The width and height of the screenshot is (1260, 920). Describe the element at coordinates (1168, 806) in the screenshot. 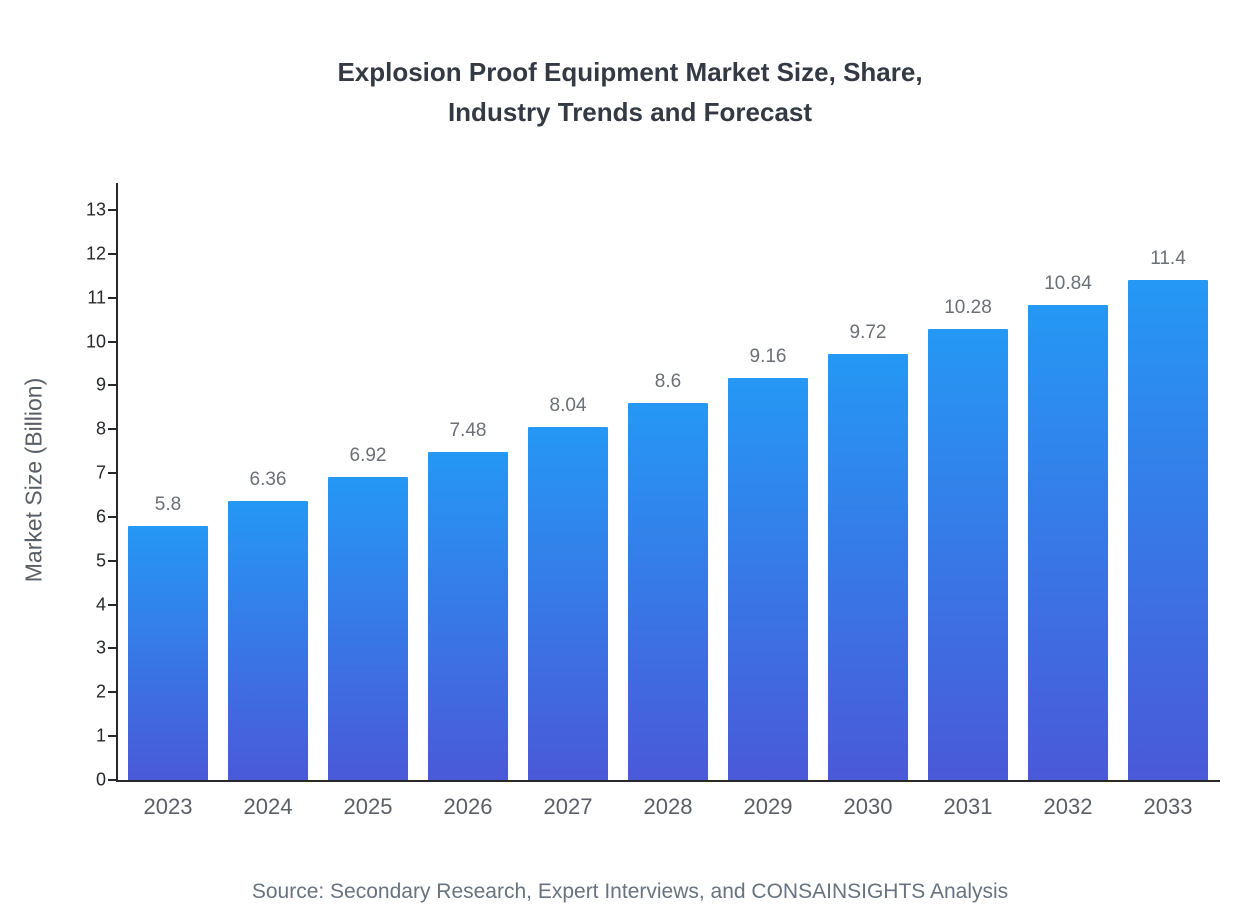

I see `x-tick-label: 2033` at that location.